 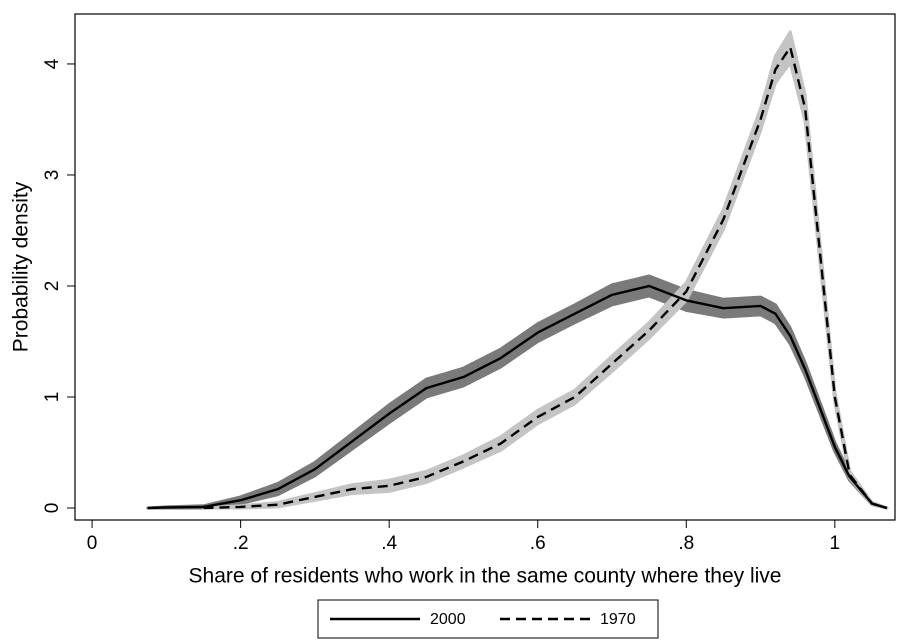 I want to click on x-tick-label: .6, so click(x=538, y=543).